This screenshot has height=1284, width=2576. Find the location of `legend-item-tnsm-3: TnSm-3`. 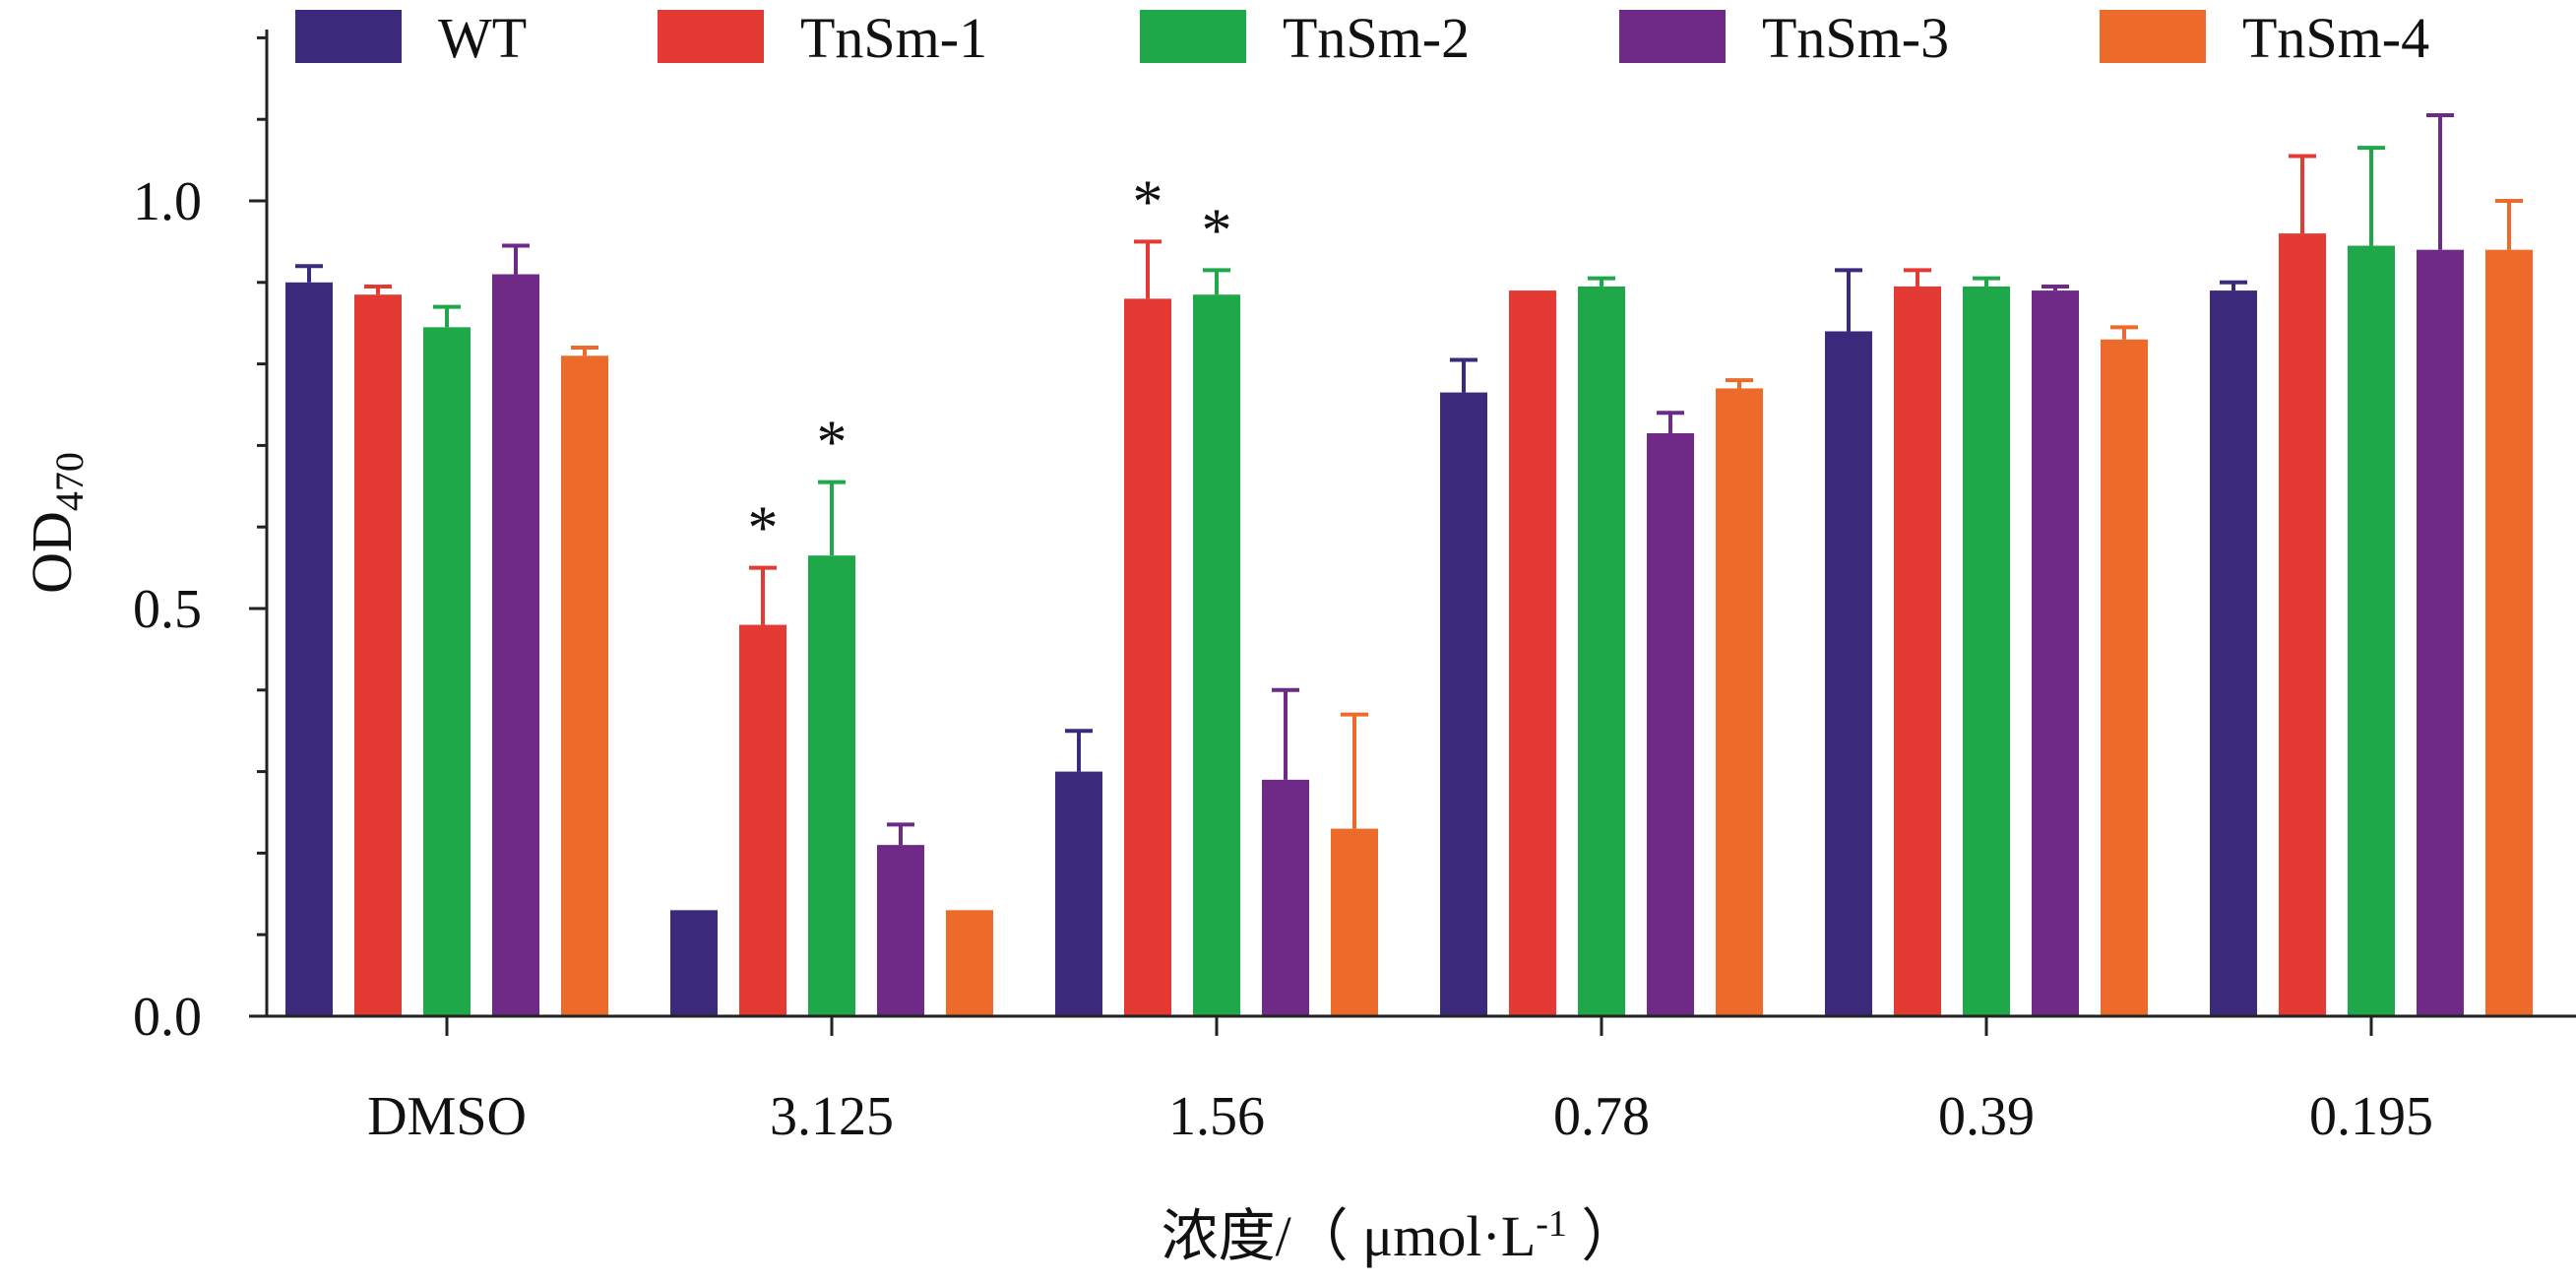

legend-item-tnsm-3: TnSm-3 is located at coordinates (1784, 38).